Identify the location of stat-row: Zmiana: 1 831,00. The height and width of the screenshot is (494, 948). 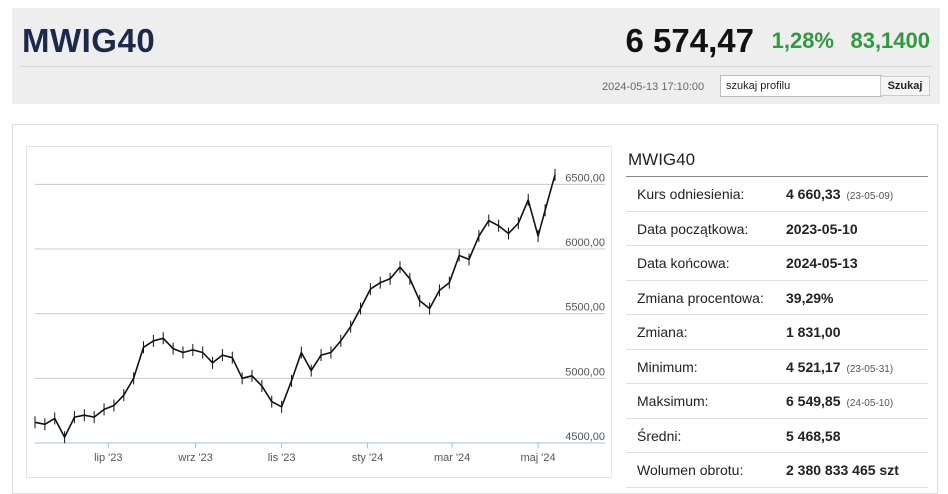
(777, 332).